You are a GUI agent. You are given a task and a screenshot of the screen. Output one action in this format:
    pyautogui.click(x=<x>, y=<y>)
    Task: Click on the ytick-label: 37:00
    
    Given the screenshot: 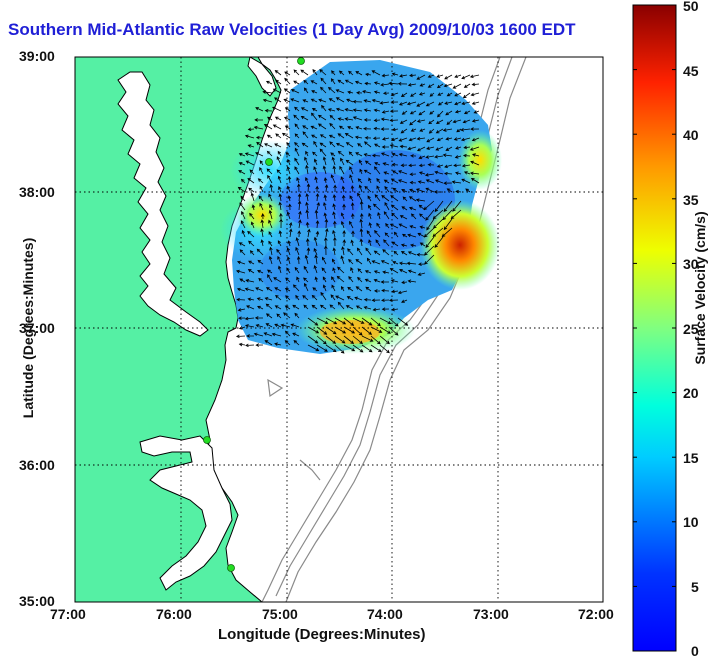 What is the action you would take?
    pyautogui.click(x=37, y=328)
    